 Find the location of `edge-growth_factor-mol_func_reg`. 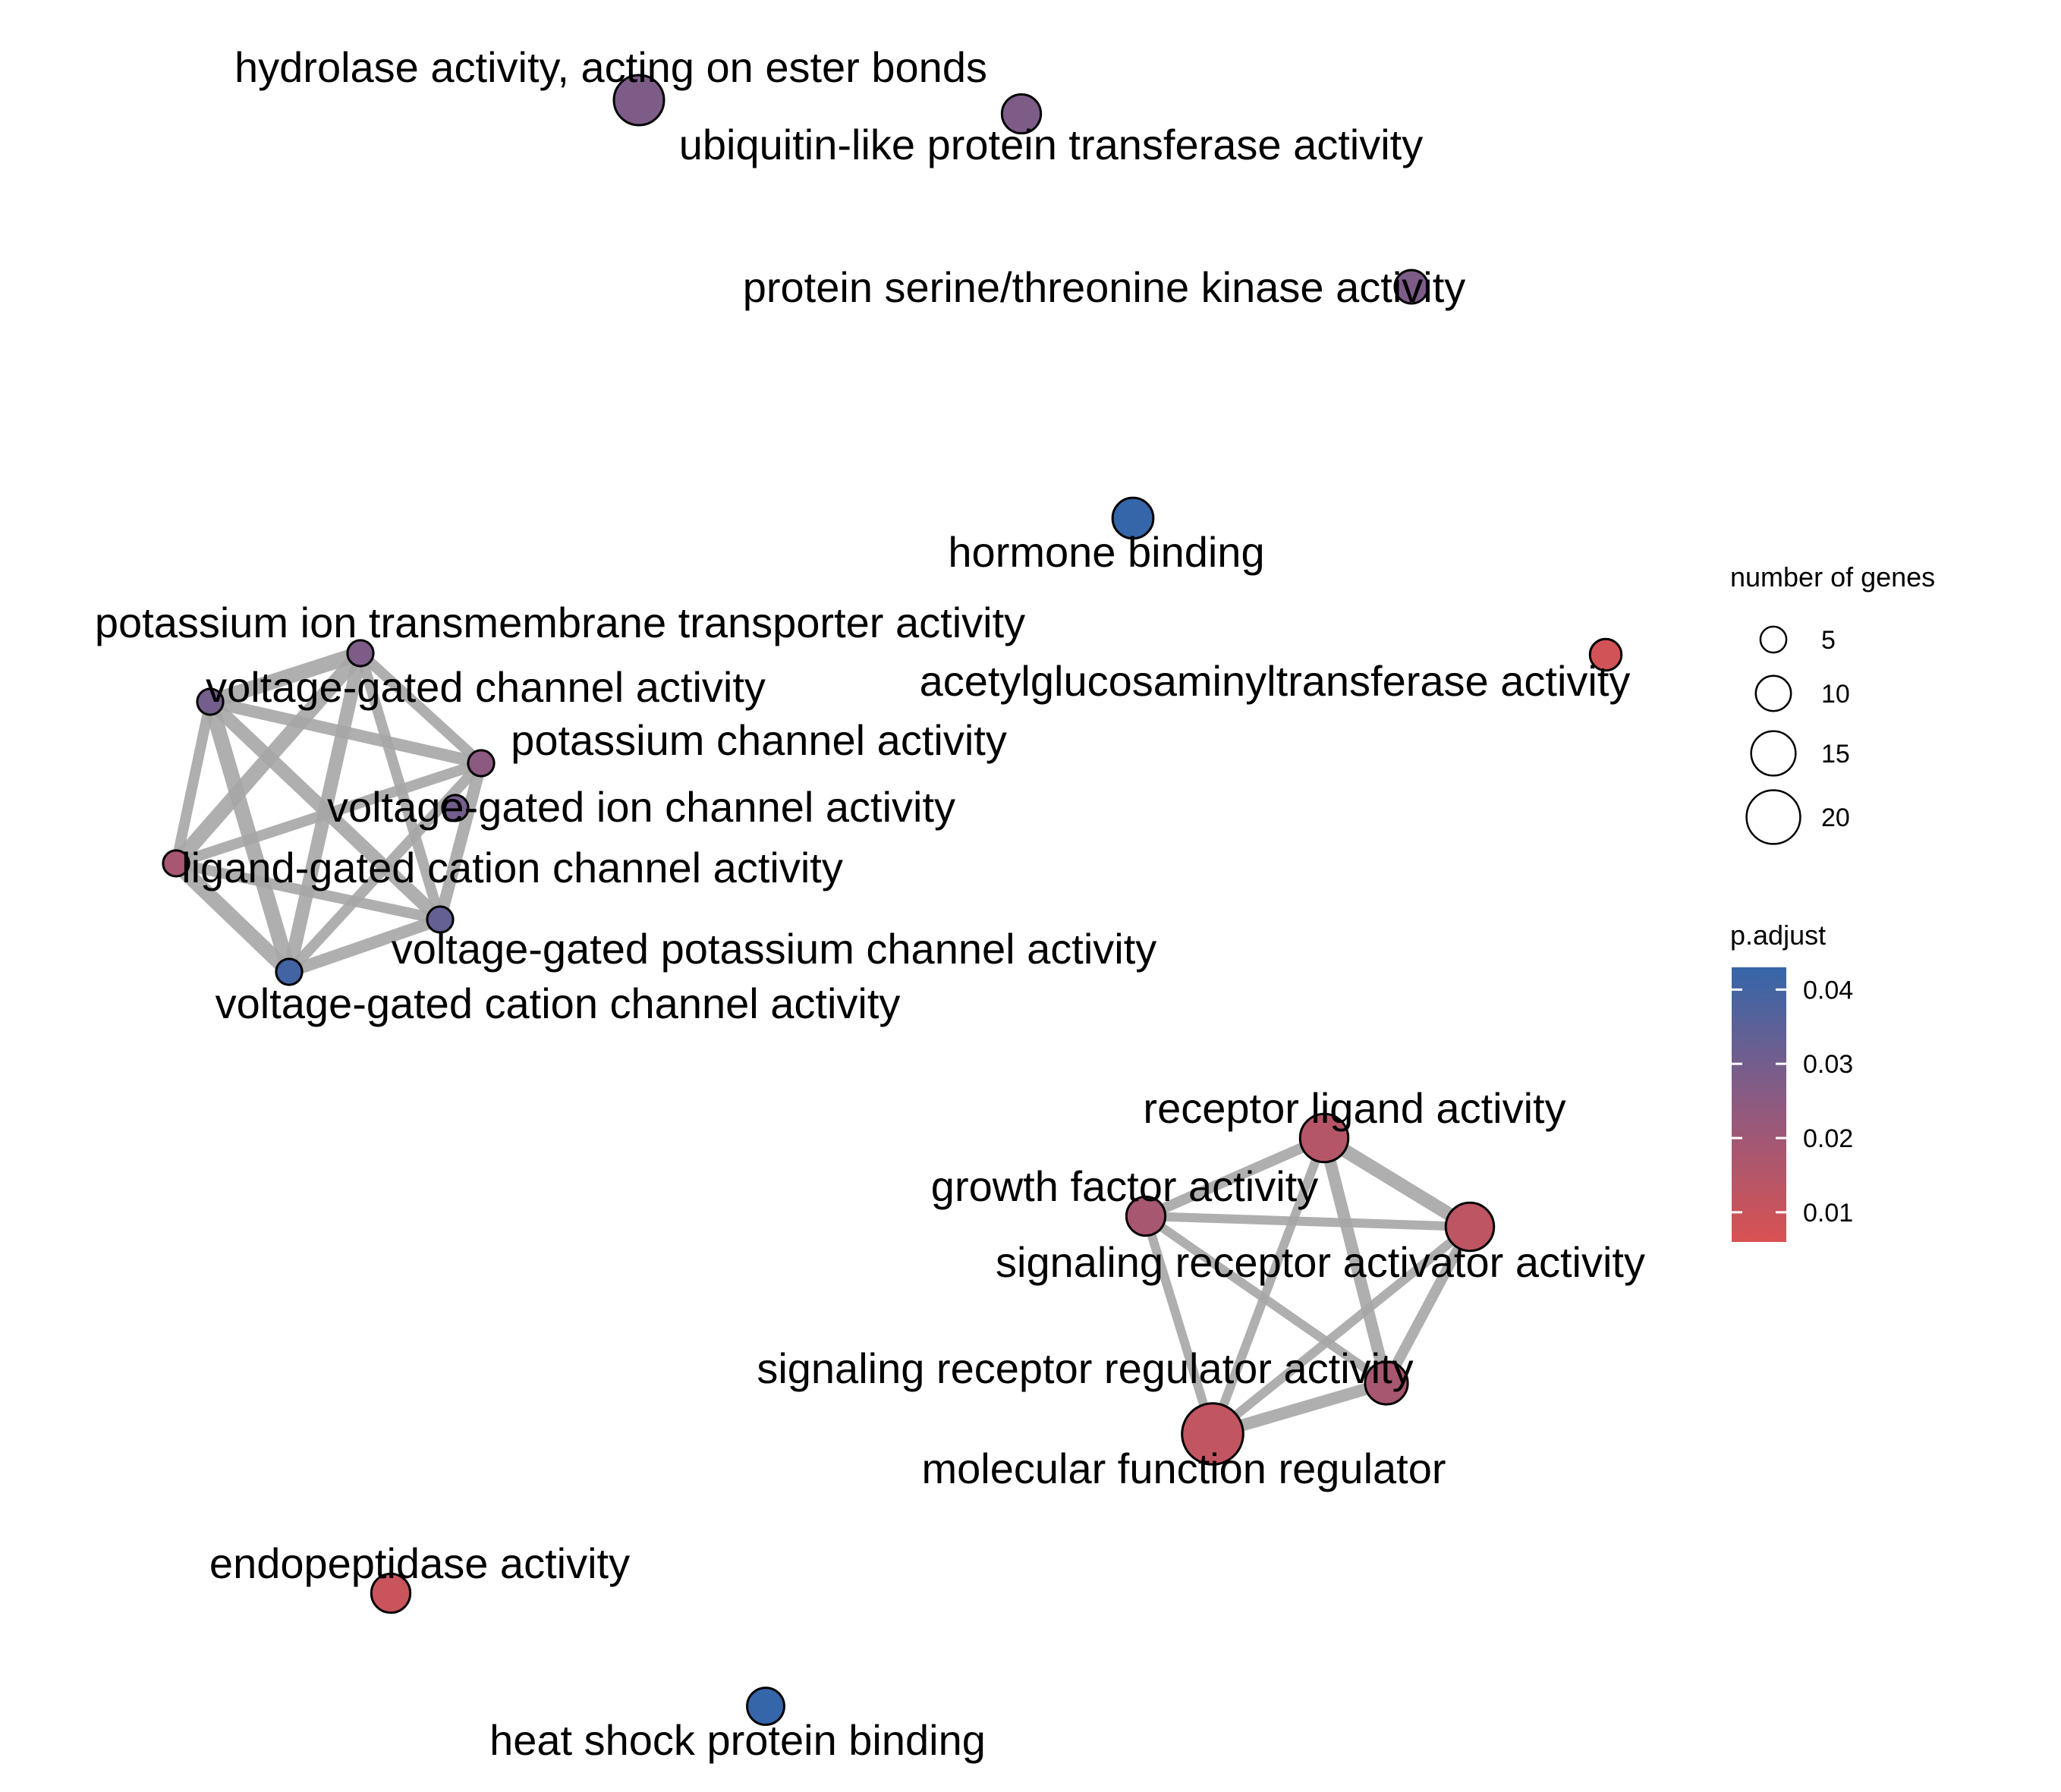

edge-growth_factor-mol_func_reg is located at coordinates (1179, 1325).